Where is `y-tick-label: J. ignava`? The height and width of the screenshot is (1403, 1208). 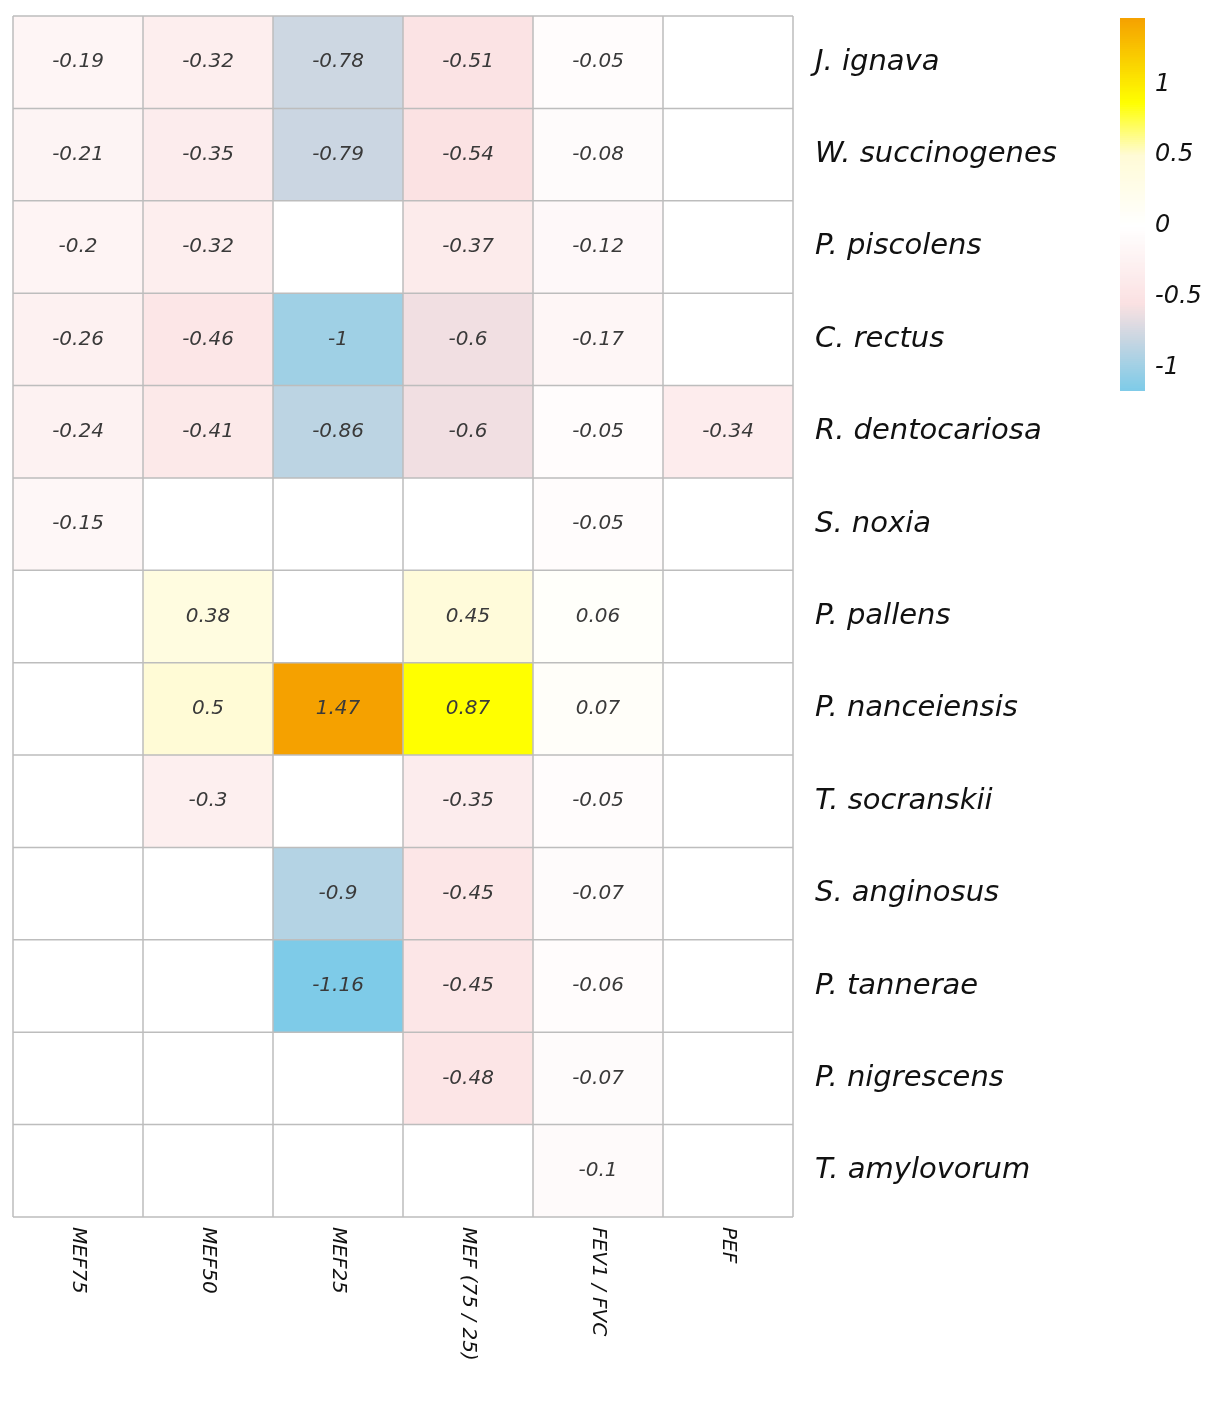 y-tick-label: J. ignava is located at coordinates (875, 59).